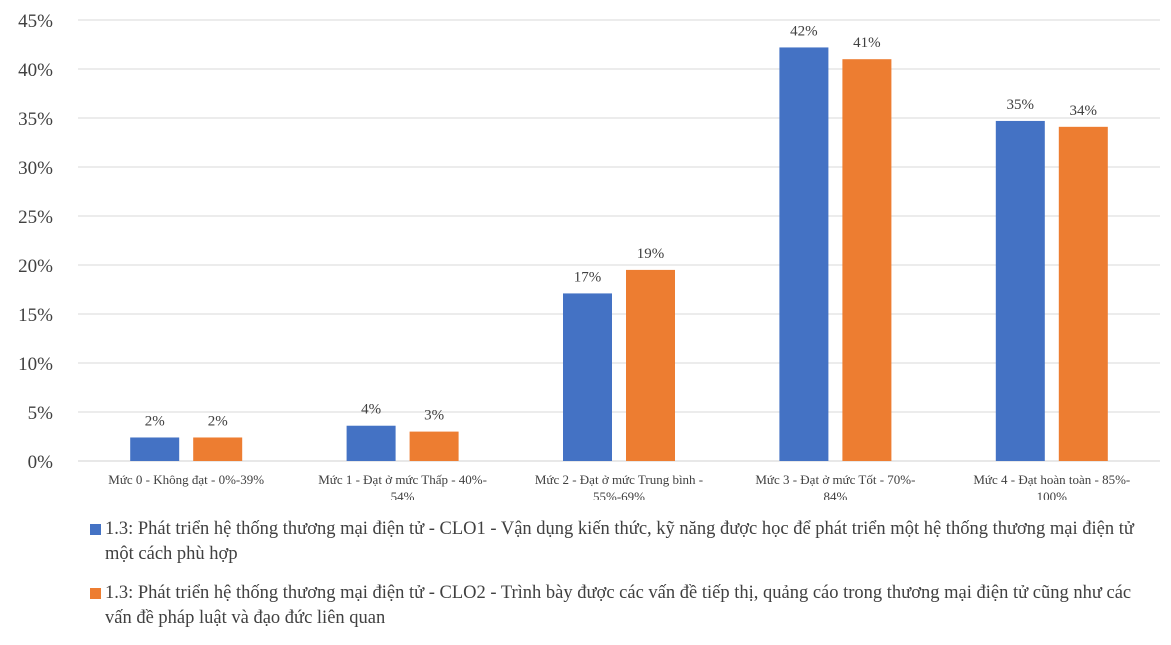 The image size is (1171, 645). I want to click on bar-series1-cat4, so click(1020, 290).